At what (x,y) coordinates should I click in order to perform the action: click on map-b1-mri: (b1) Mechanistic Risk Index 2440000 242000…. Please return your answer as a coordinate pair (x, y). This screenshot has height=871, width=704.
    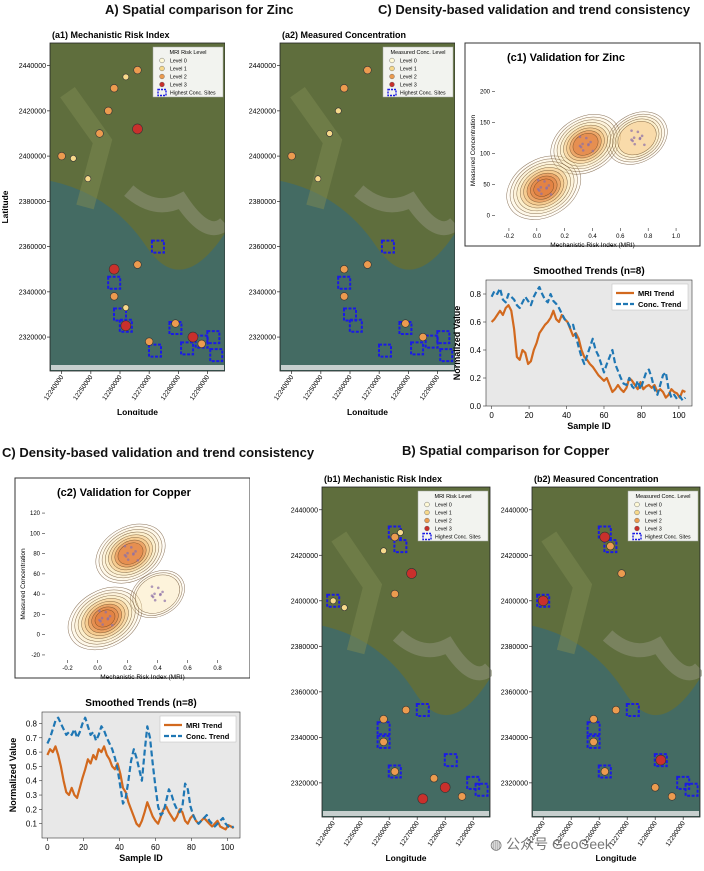
    Looking at the image, I should click on (391, 668).